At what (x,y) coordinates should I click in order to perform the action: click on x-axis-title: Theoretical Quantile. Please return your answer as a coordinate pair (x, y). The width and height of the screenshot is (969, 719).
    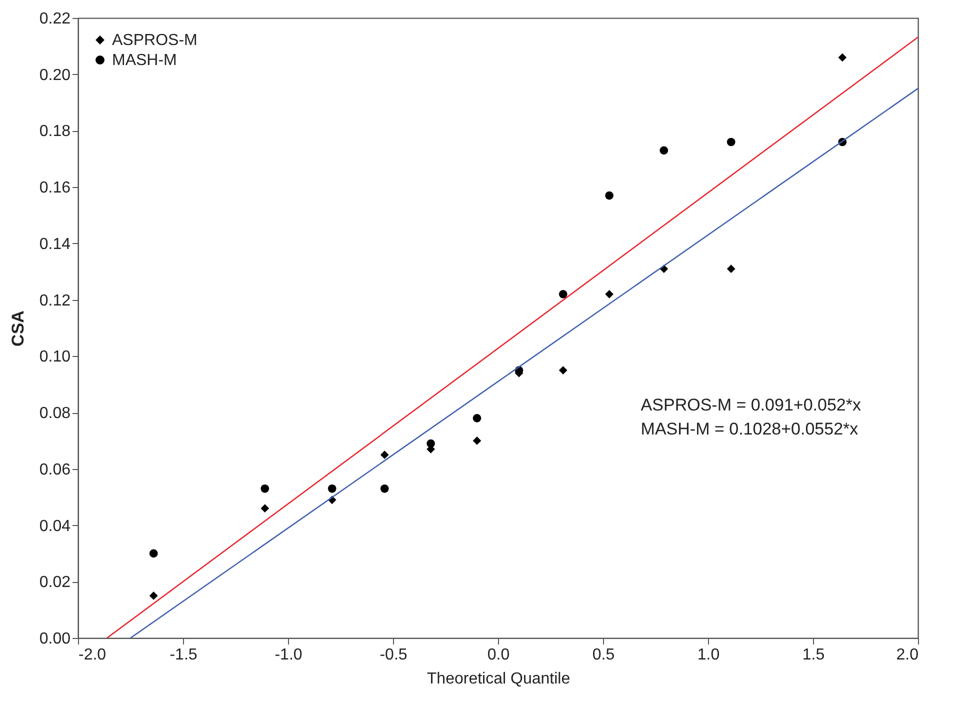
    Looking at the image, I should click on (498, 679).